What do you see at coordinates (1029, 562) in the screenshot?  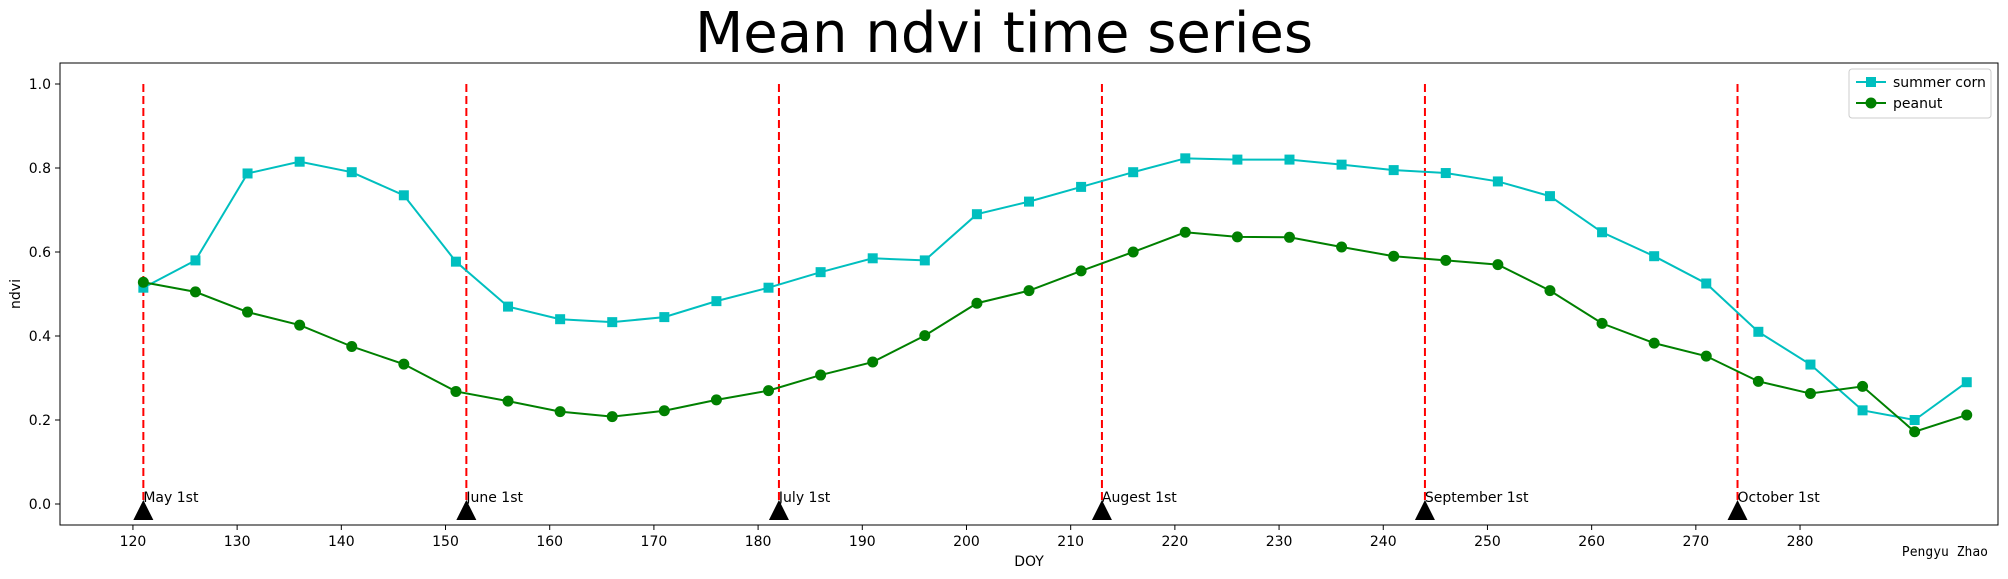 I see `x-axis-label: DOY` at bounding box center [1029, 562].